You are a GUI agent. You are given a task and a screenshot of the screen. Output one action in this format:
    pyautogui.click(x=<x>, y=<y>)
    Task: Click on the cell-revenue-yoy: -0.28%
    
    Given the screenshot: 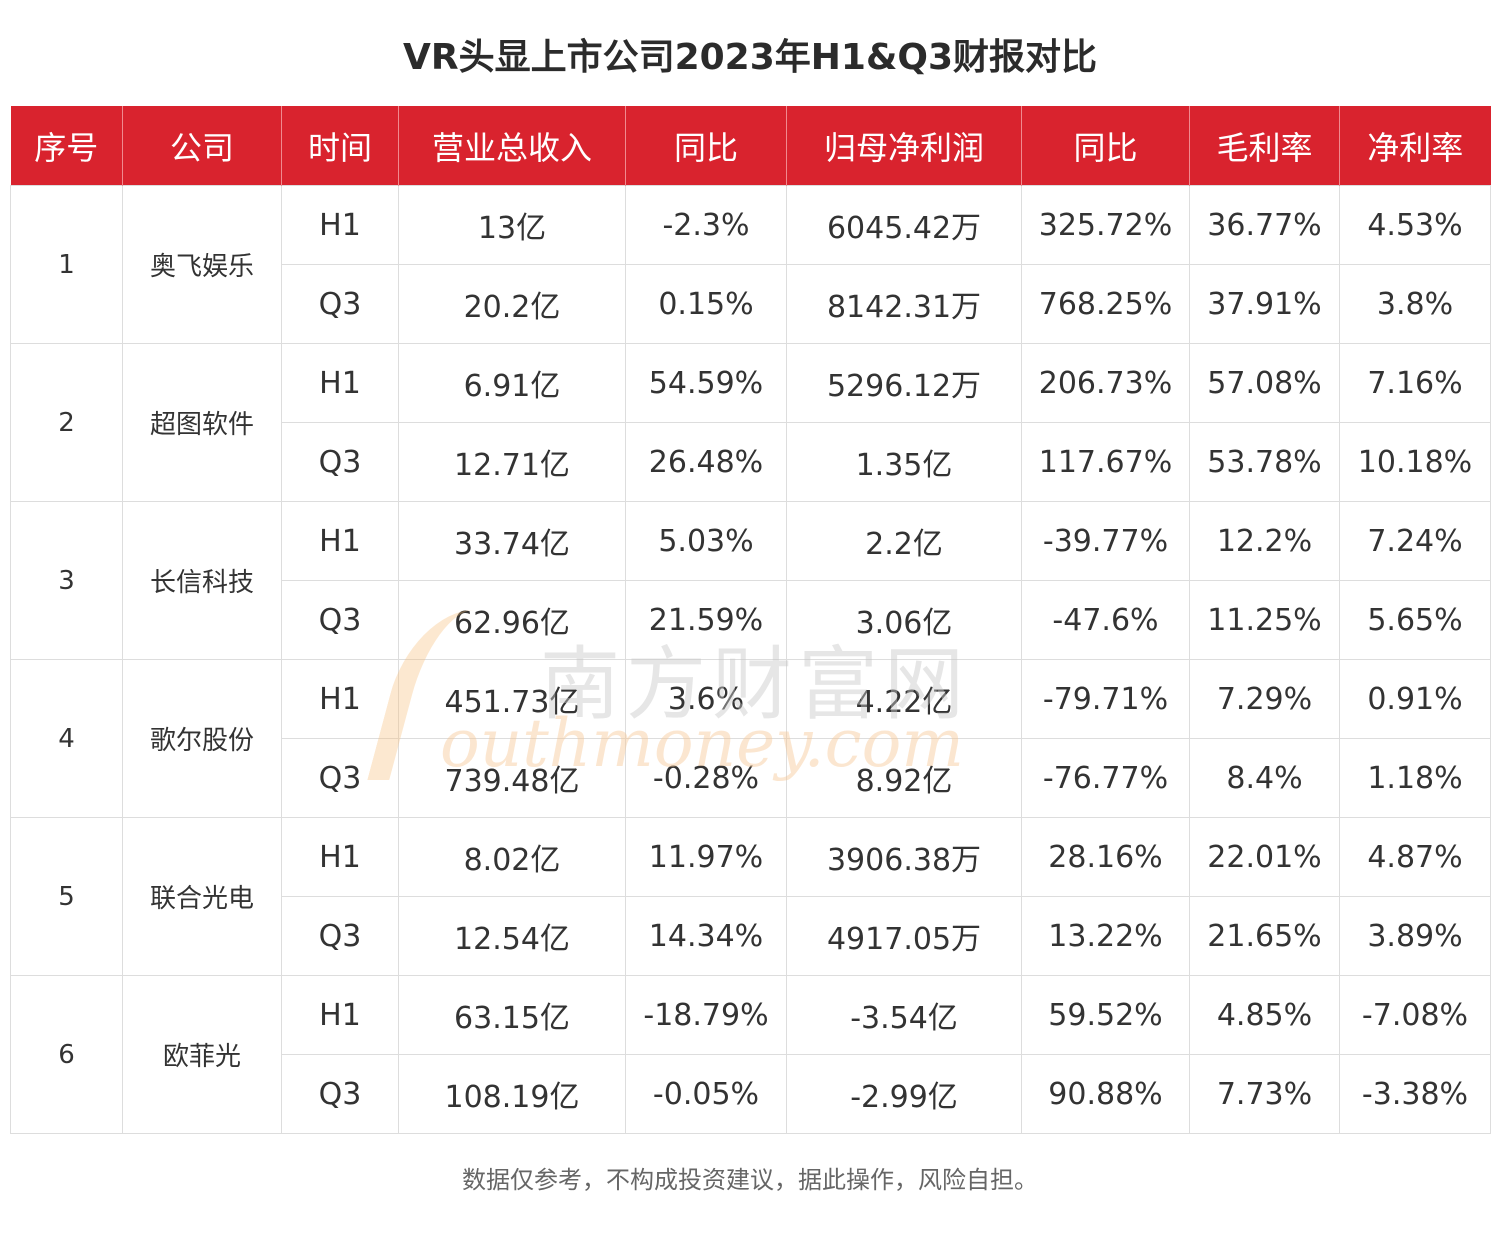 What is the action you would take?
    pyautogui.click(x=706, y=778)
    